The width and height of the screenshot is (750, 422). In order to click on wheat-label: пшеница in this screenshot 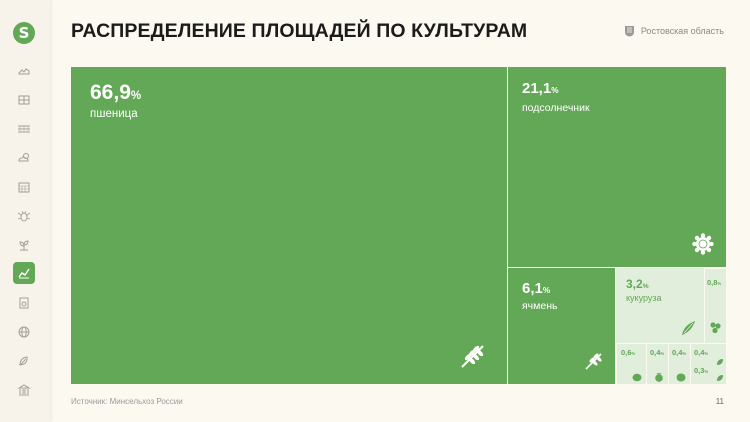, I will do `click(114, 114)`.